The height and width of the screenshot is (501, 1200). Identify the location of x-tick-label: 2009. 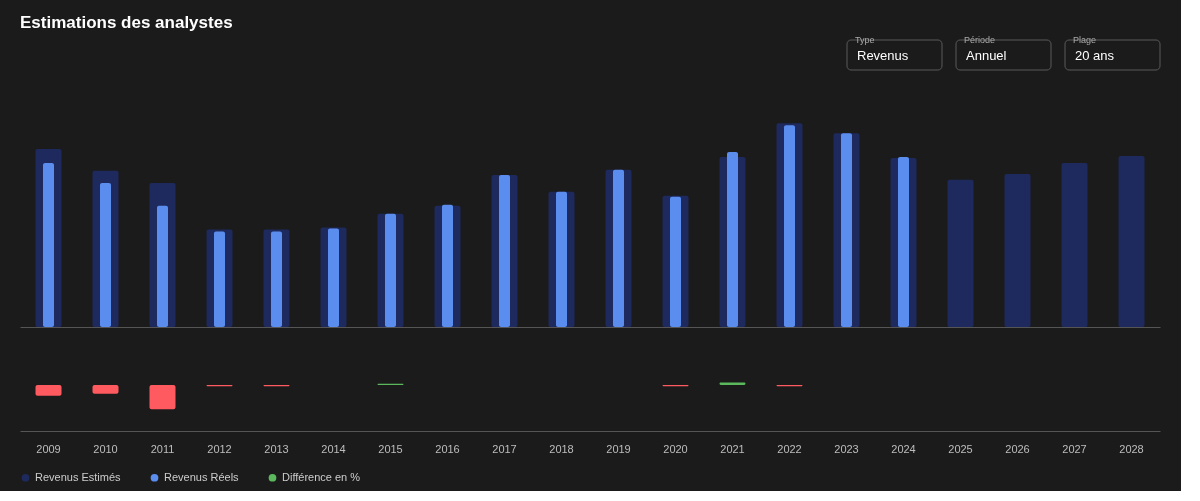
(48, 448).